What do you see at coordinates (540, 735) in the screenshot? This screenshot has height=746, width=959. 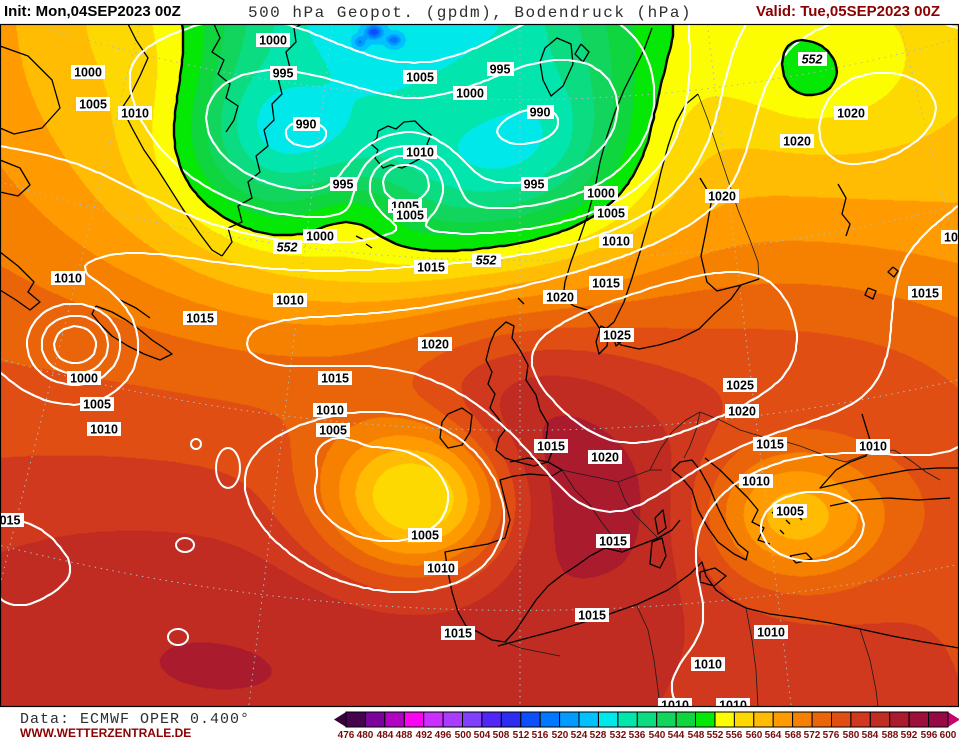 I see `svg-text: 516` at bounding box center [540, 735].